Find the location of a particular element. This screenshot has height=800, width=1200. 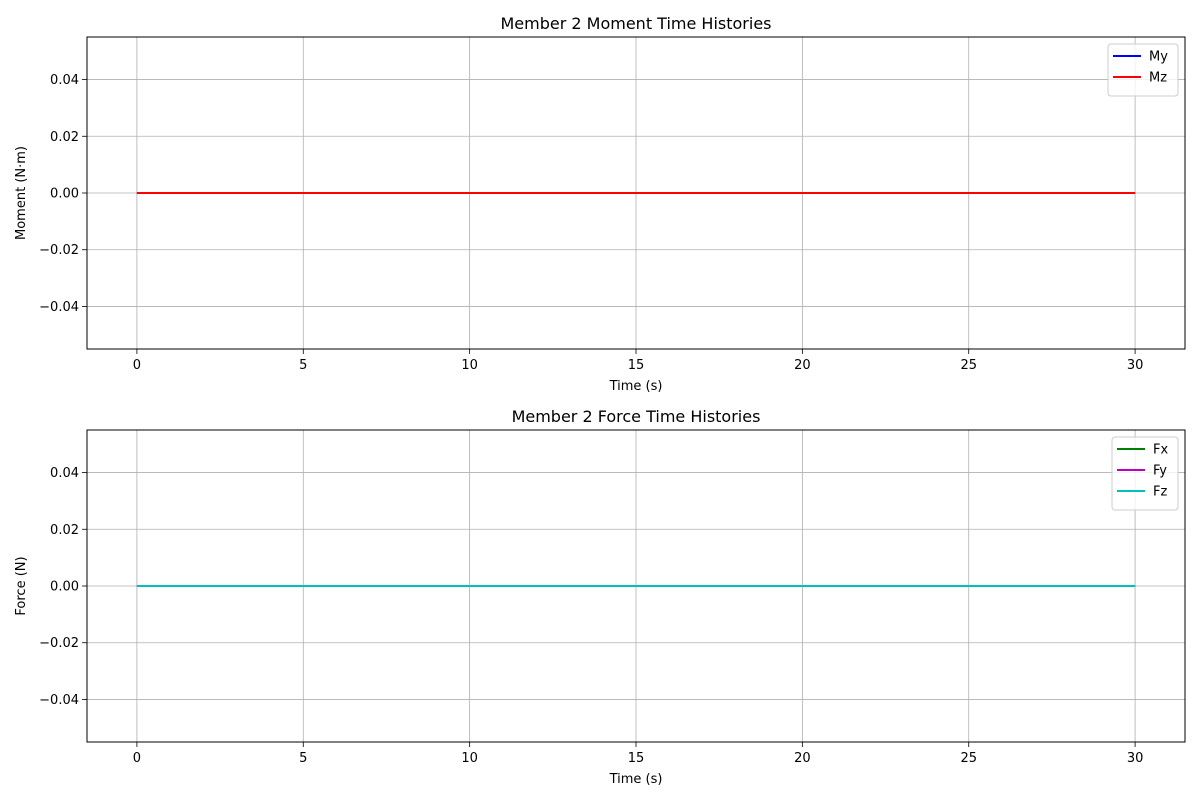

moment-legend: My Mz is located at coordinates (1143, 70).